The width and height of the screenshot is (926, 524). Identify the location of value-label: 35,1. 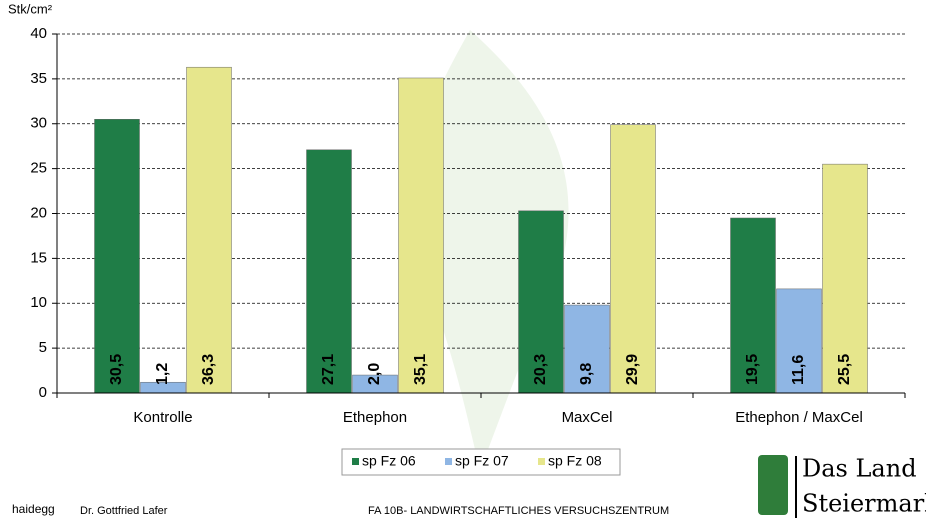
(420, 369).